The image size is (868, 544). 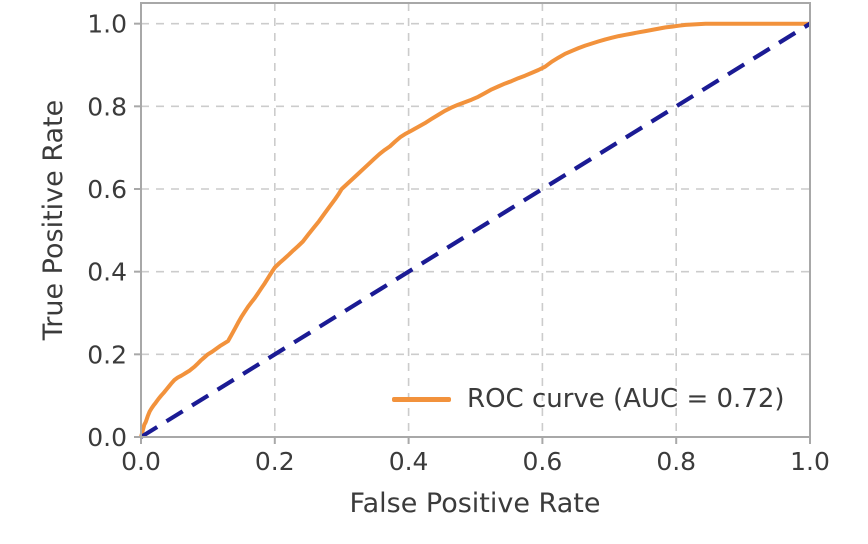 What do you see at coordinates (676, 461) in the screenshot?
I see `x-tick-label: 0.8` at bounding box center [676, 461].